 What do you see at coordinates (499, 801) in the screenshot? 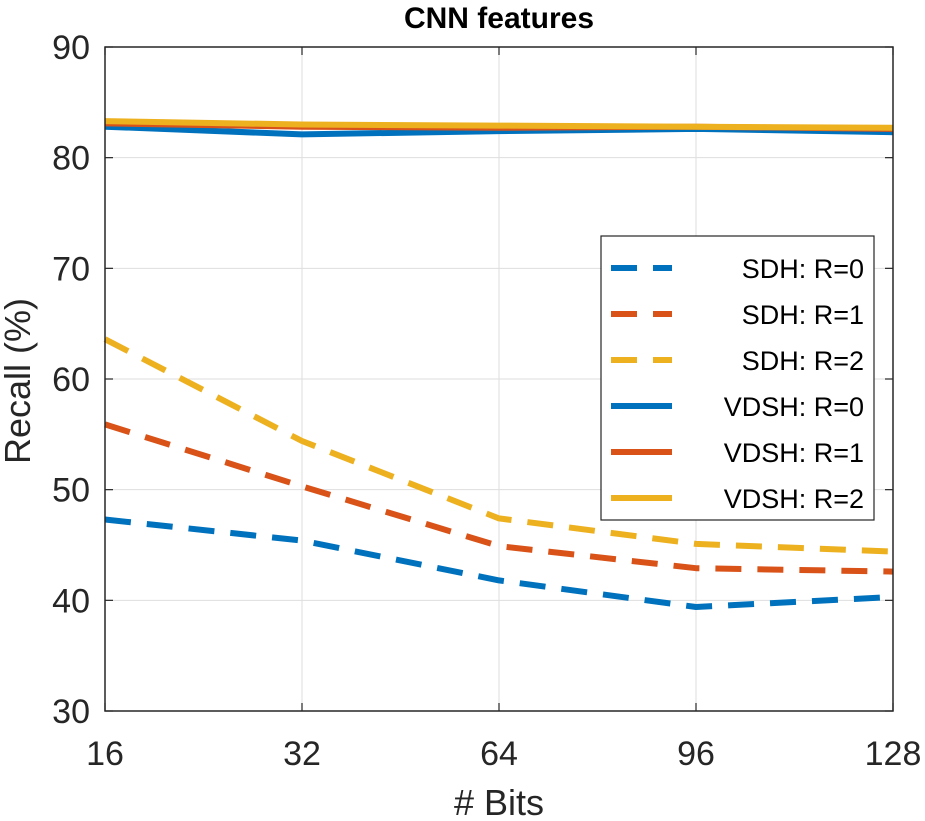
I see `x-axis-label: # Bits` at bounding box center [499, 801].